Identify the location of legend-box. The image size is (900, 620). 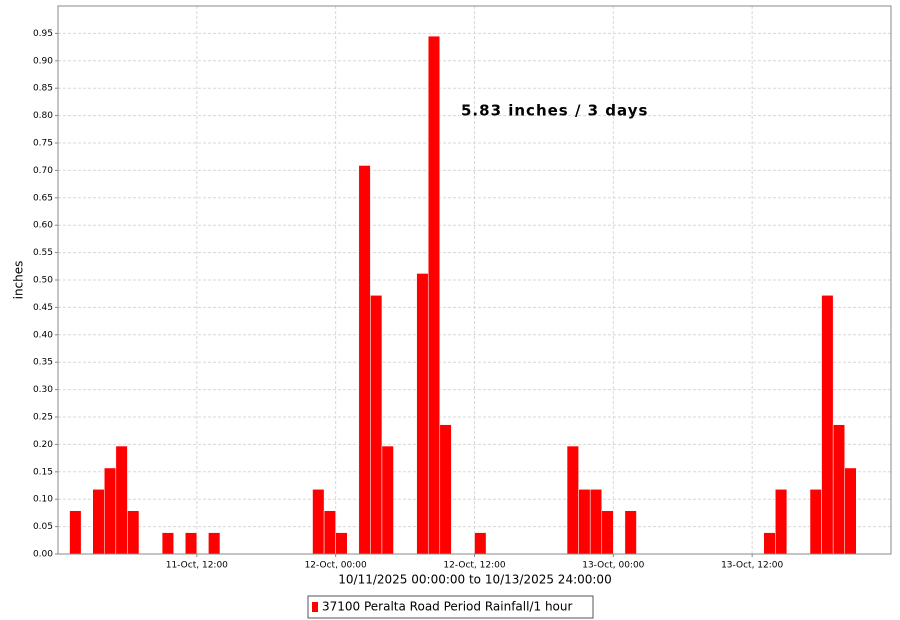
(450, 607).